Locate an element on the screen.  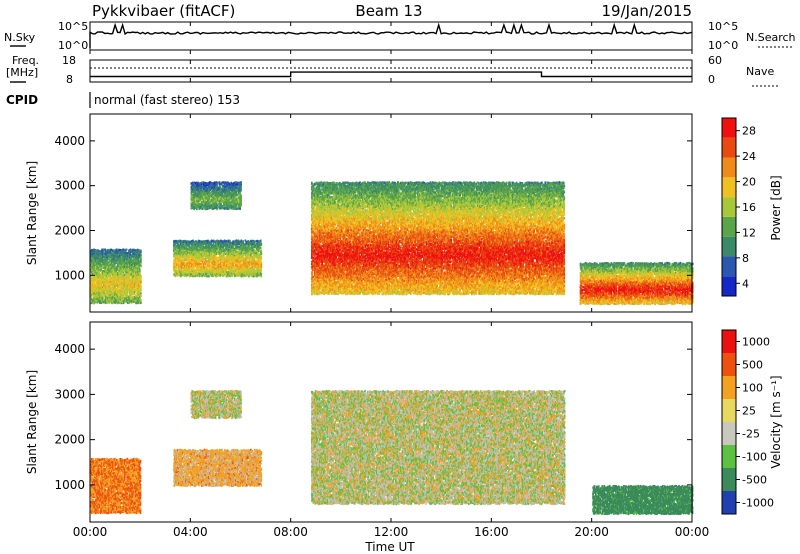
noise-right-tick-bottom: 10^0 is located at coordinates (723, 45).